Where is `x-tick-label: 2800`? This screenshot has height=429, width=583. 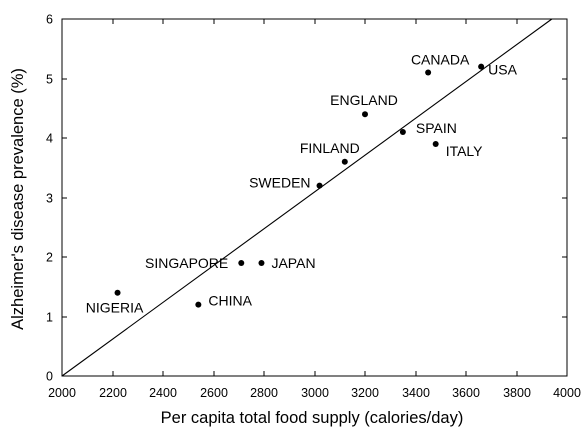 x-tick-label: 2800 is located at coordinates (264, 393).